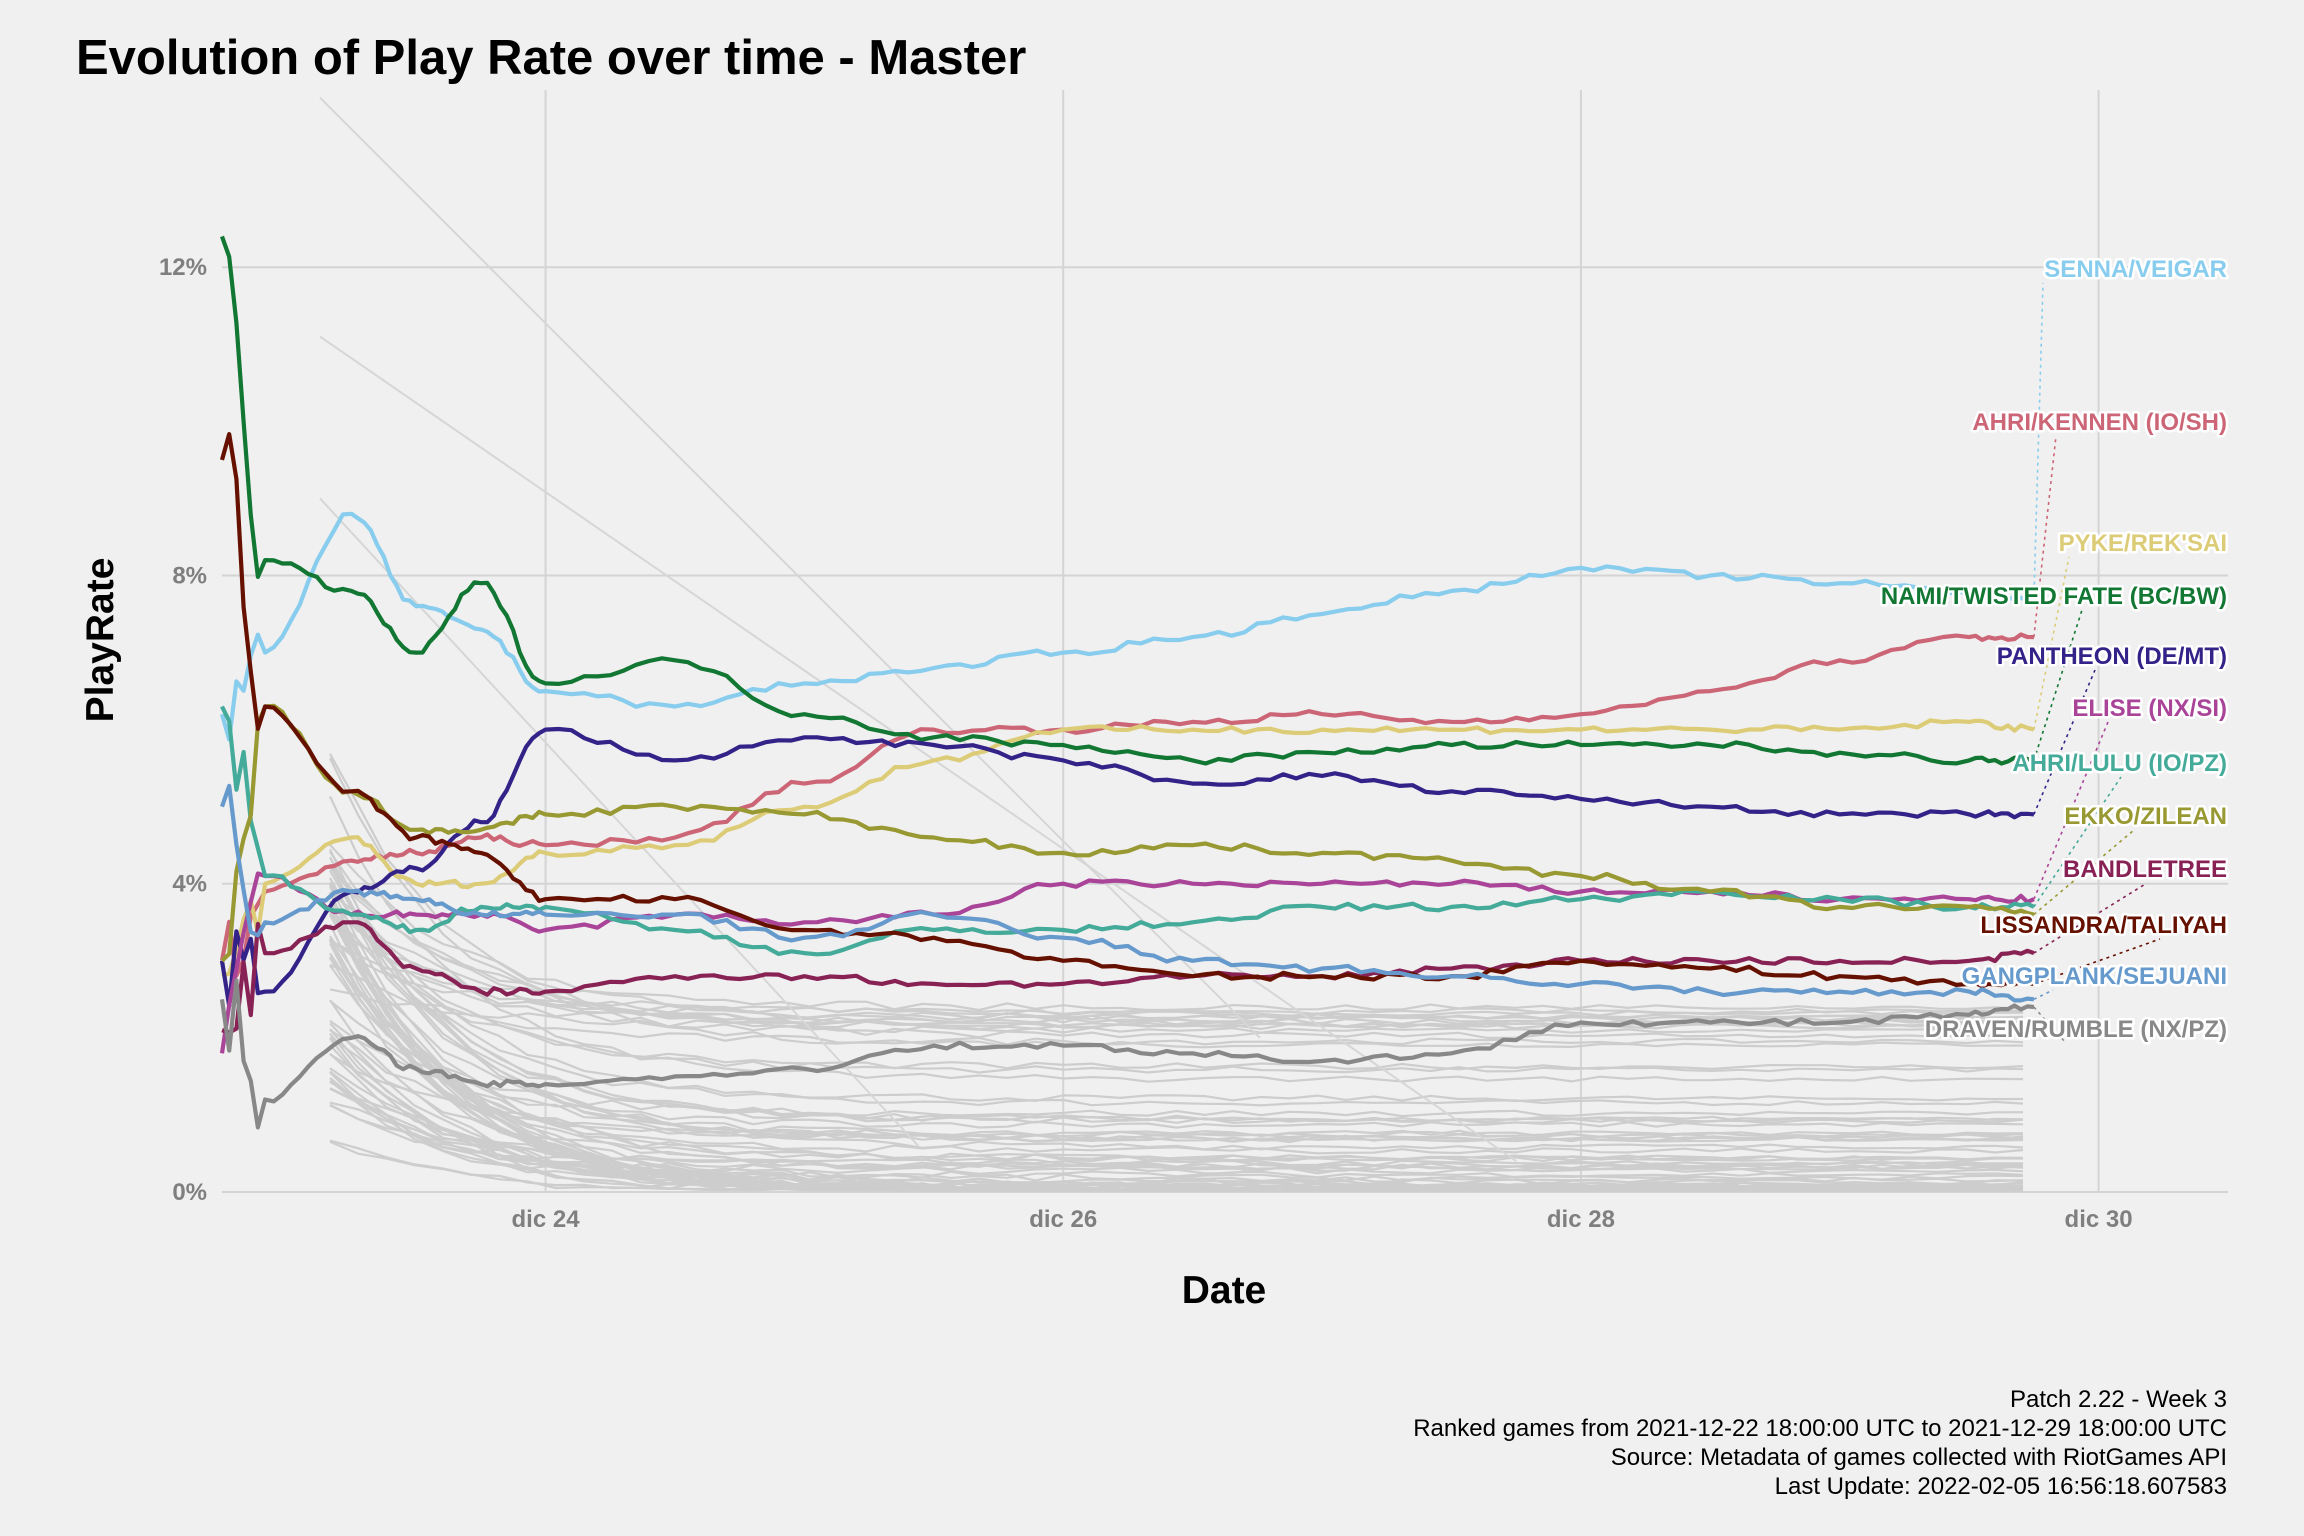 The width and height of the screenshot is (2304, 1536). Describe the element at coordinates (2143, 543) in the screenshot. I see `series-end-label: PYKE/REK'SAI` at that location.